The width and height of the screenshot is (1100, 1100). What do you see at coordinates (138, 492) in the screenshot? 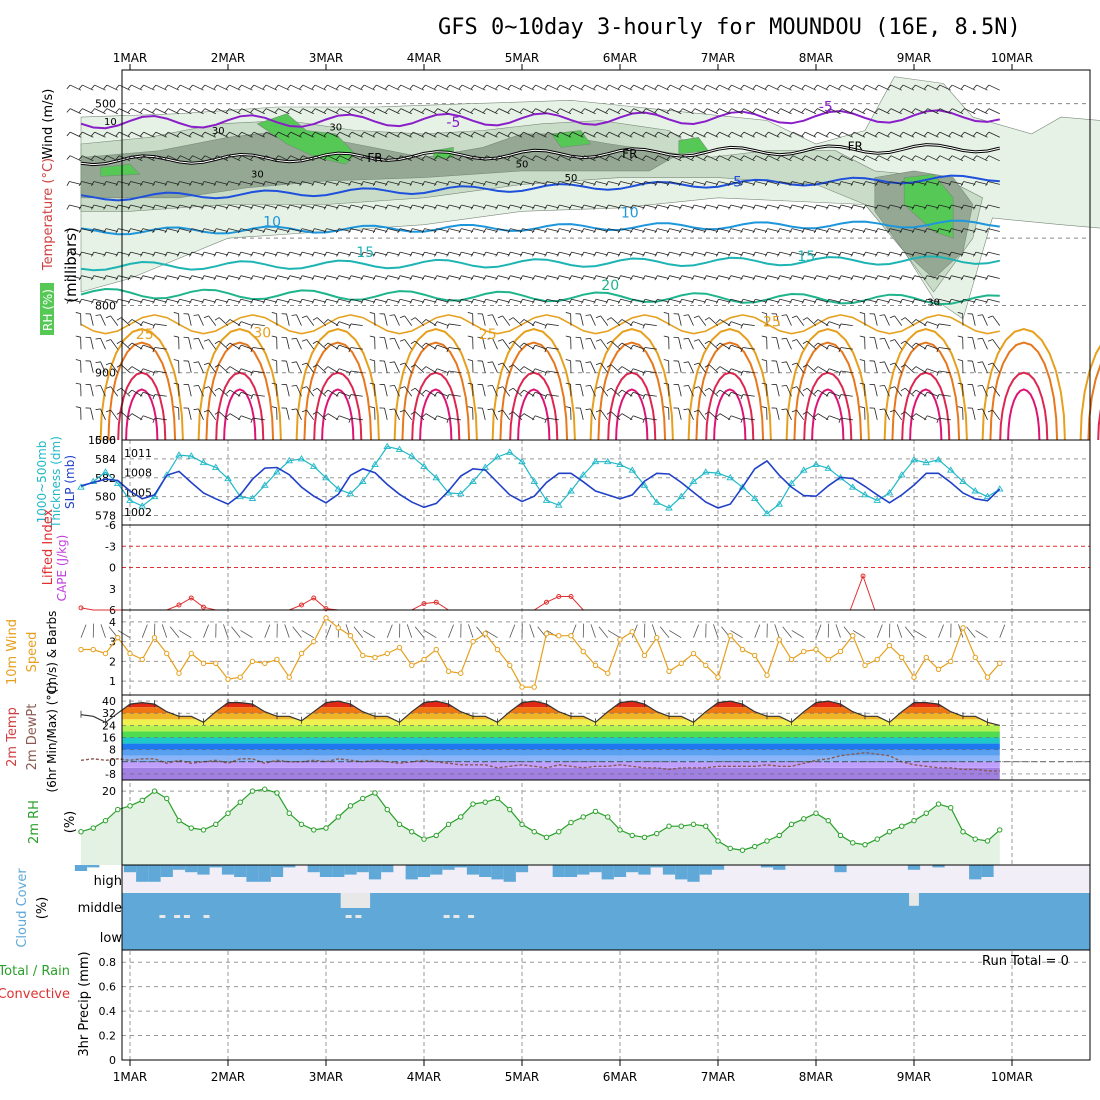
I see `slp-tick-label: 1005` at bounding box center [138, 492].